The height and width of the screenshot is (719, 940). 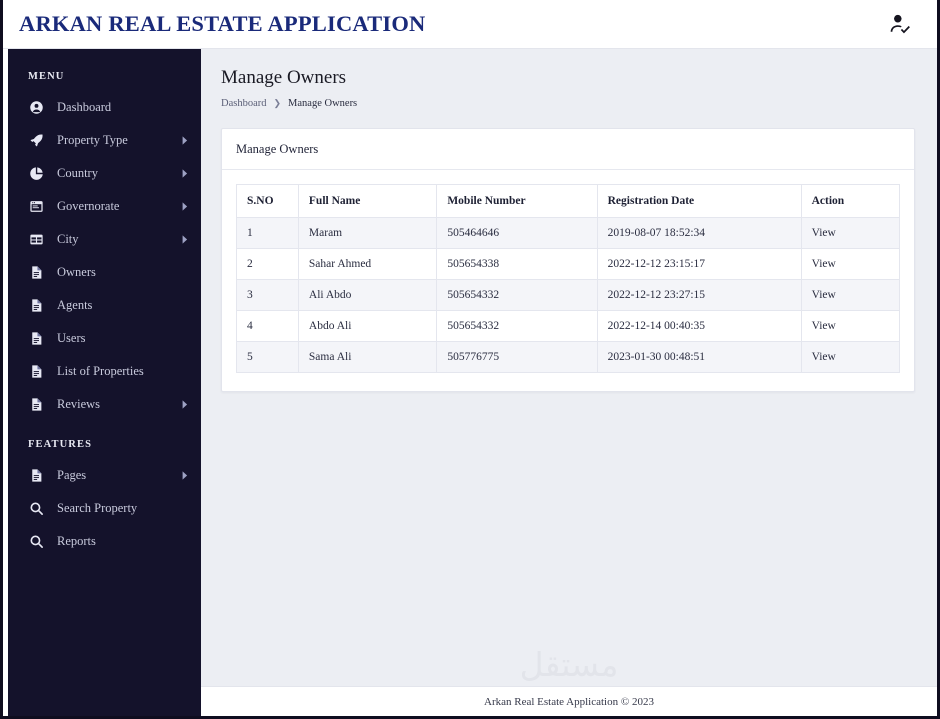 What do you see at coordinates (699, 326) in the screenshot?
I see `cell-reg-date: 2022-12-14 00:40:35` at bounding box center [699, 326].